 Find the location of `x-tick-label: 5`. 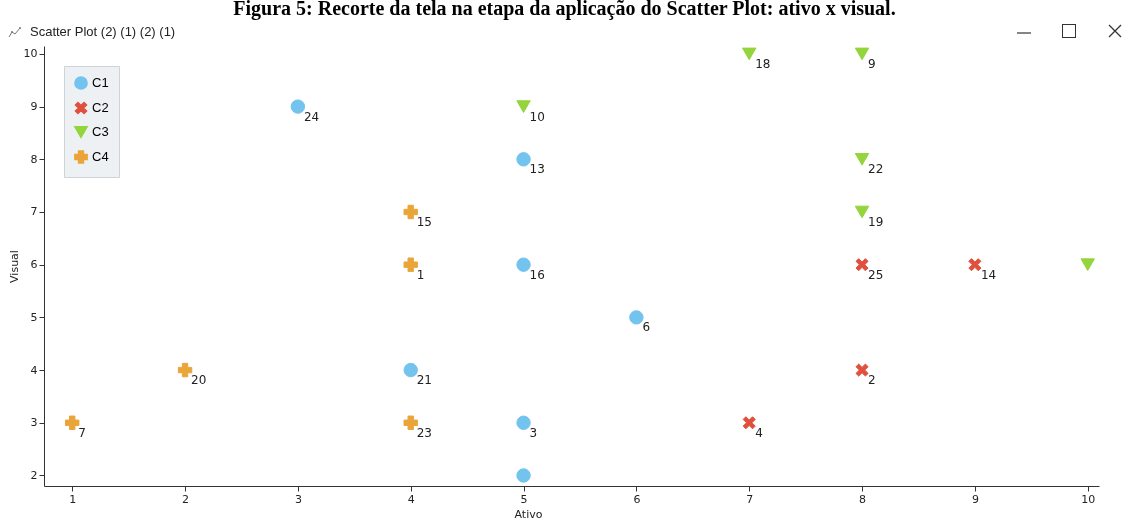

x-tick-label: 5 is located at coordinates (524, 499).